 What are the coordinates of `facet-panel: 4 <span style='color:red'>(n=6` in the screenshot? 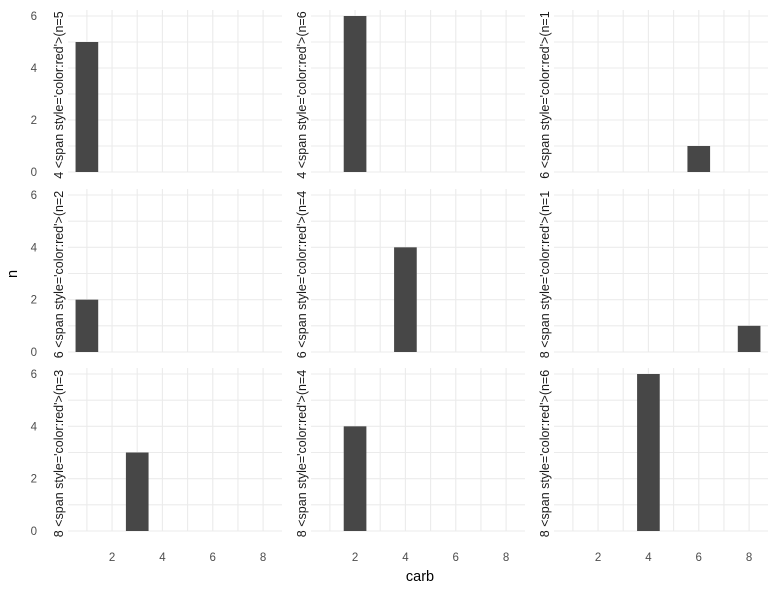 It's located at (410, 94).